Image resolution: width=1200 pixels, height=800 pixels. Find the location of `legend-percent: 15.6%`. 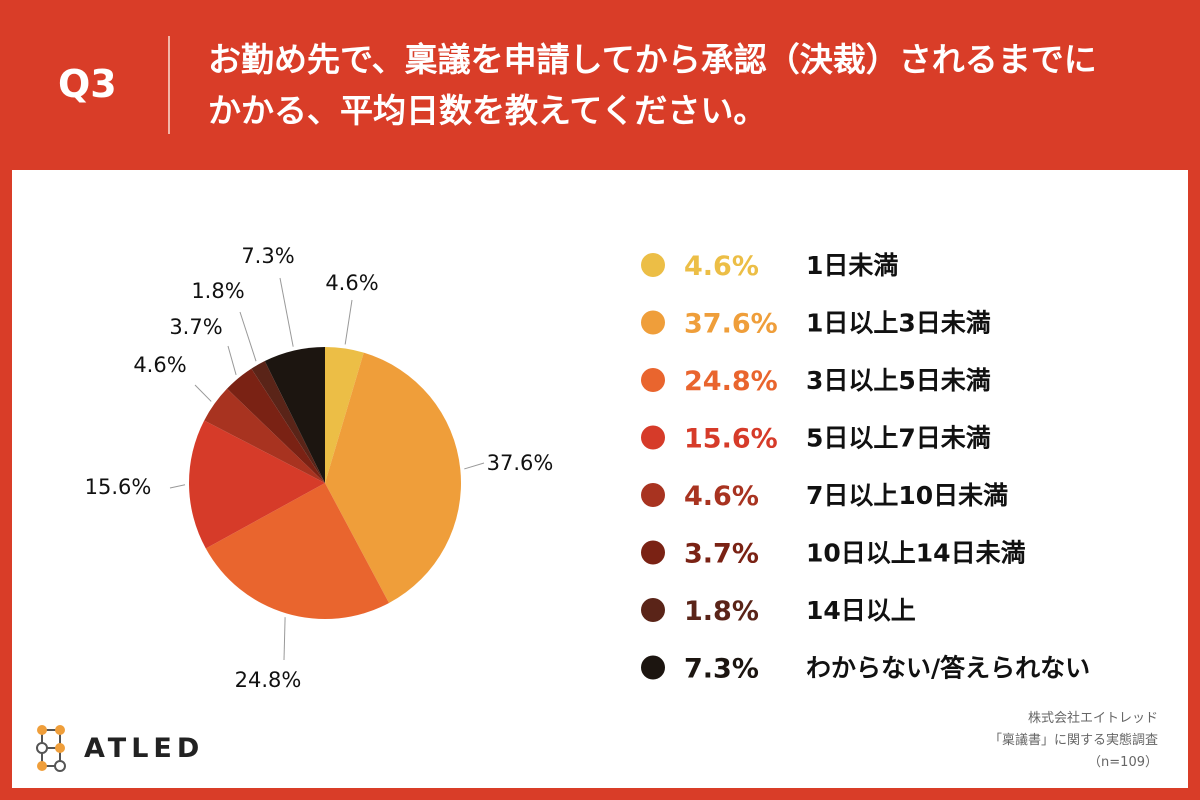

legend-percent: 15.6% is located at coordinates (731, 439).